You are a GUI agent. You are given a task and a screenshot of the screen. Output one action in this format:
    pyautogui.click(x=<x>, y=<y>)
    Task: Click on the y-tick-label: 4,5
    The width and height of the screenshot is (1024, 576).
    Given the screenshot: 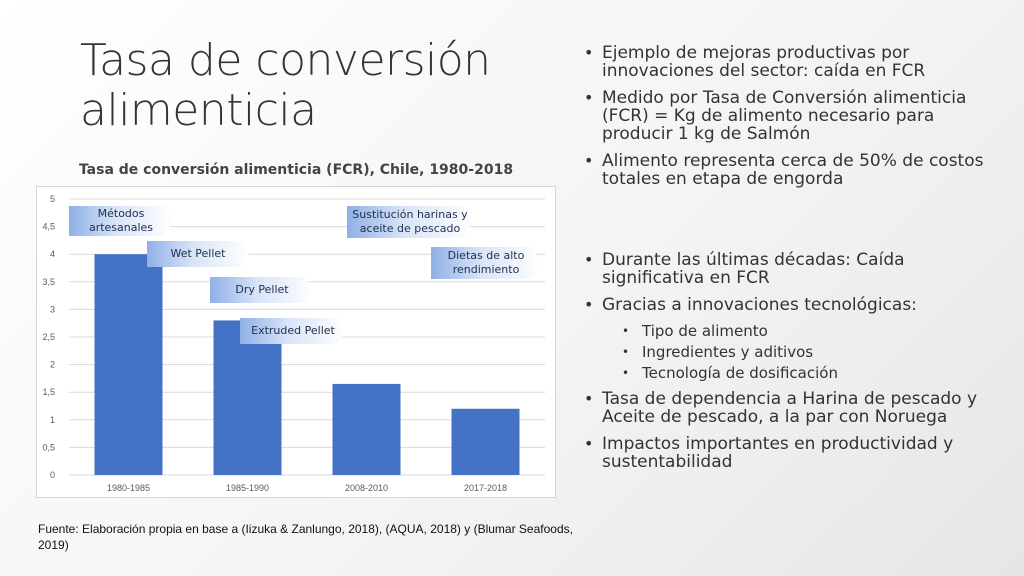 What is the action you would take?
    pyautogui.click(x=48, y=227)
    